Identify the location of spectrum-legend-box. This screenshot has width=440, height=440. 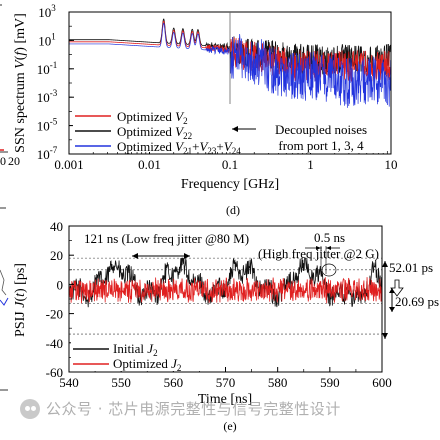
(167, 128).